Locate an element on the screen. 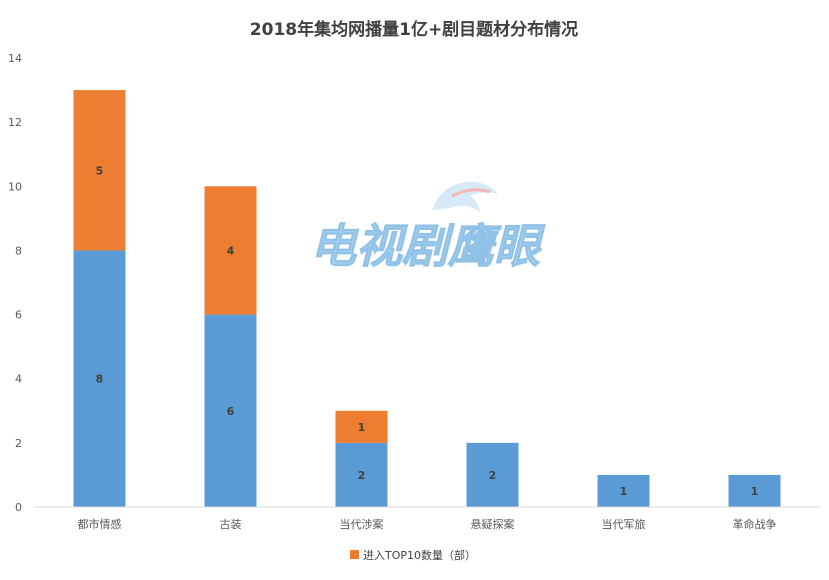  data-label: 8 is located at coordinates (100, 379).